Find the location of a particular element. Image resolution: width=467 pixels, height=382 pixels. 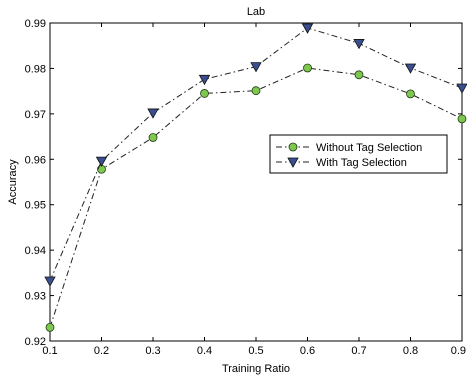

legend-box is located at coordinates (358, 154).